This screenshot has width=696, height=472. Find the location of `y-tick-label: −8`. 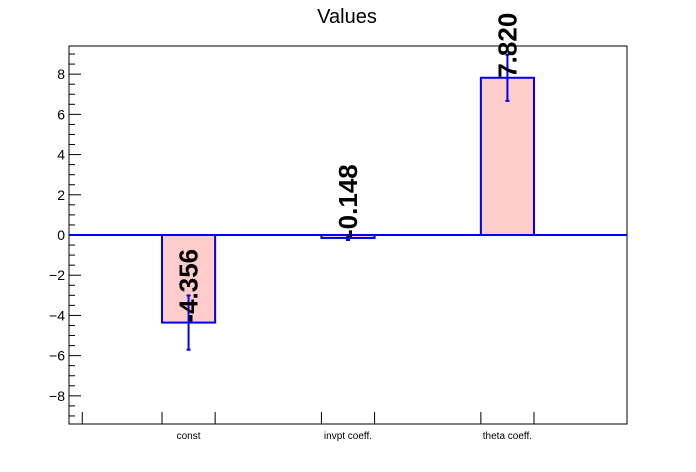

y-tick-label: −8 is located at coordinates (57, 396).